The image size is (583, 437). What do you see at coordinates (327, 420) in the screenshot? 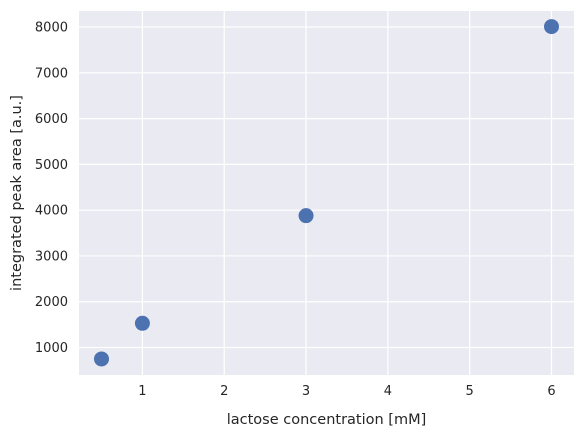
I see `x-axis-label: lactose concentration [mM]` at bounding box center [327, 420].